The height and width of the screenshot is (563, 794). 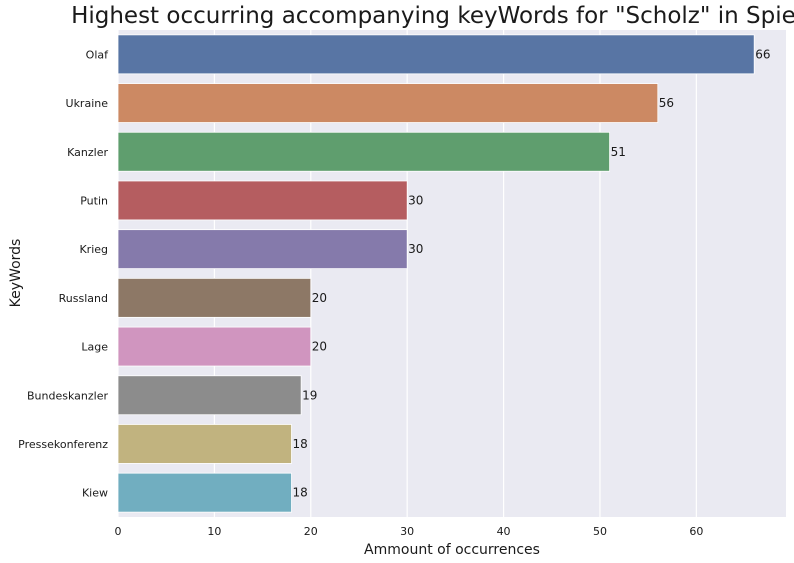 What do you see at coordinates (93, 249) in the screenshot?
I see `y-tick-label: Krieg` at bounding box center [93, 249].